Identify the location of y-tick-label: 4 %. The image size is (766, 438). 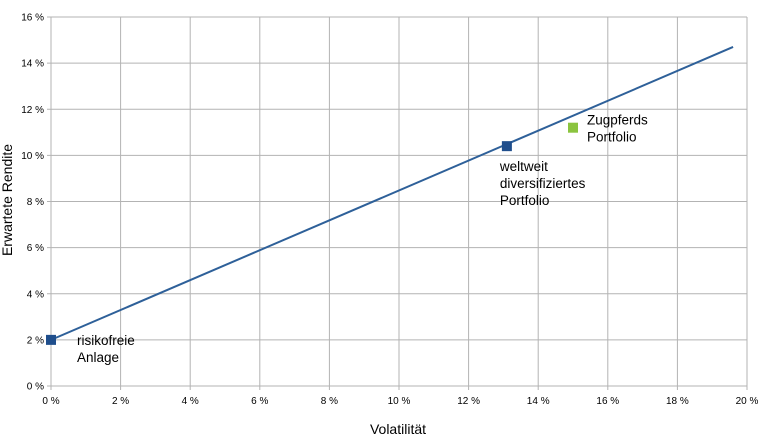
(35, 294).